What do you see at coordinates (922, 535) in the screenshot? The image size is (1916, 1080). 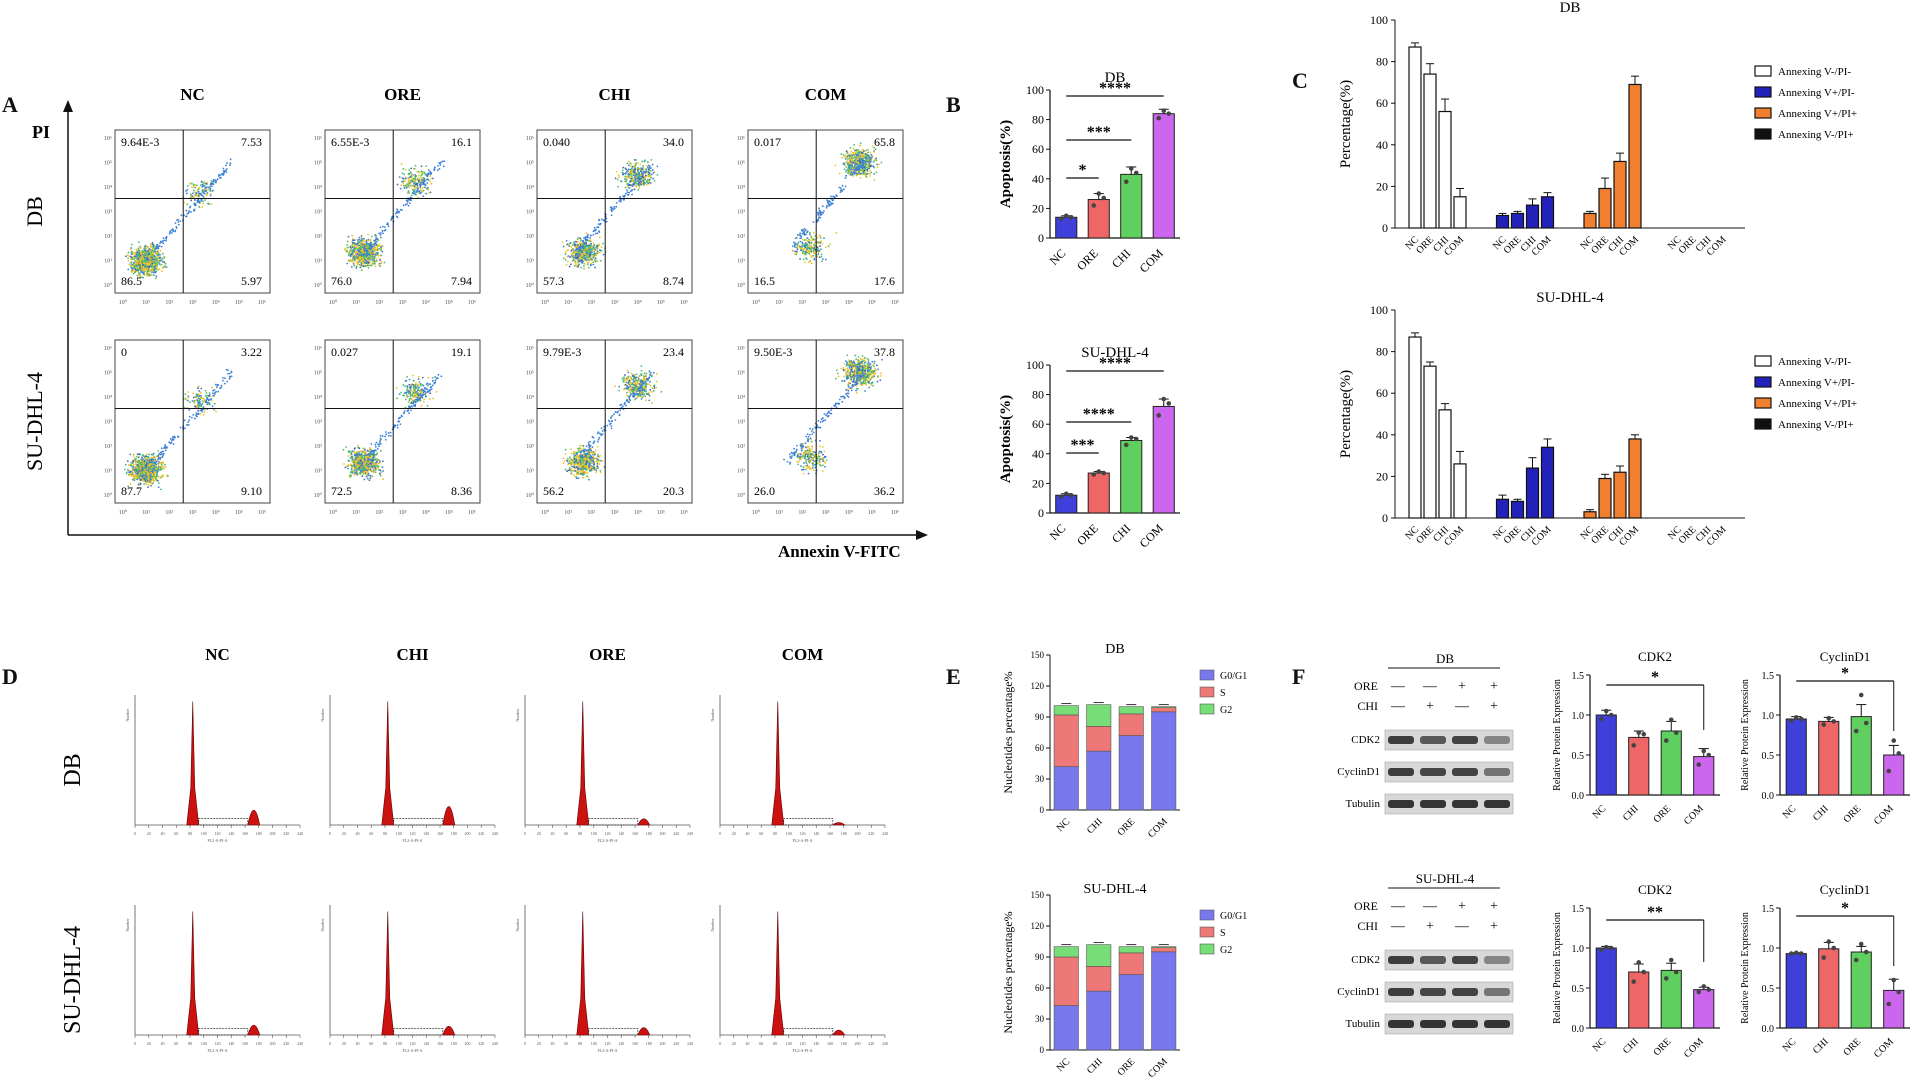 I see `flow-x-arrow` at bounding box center [922, 535].